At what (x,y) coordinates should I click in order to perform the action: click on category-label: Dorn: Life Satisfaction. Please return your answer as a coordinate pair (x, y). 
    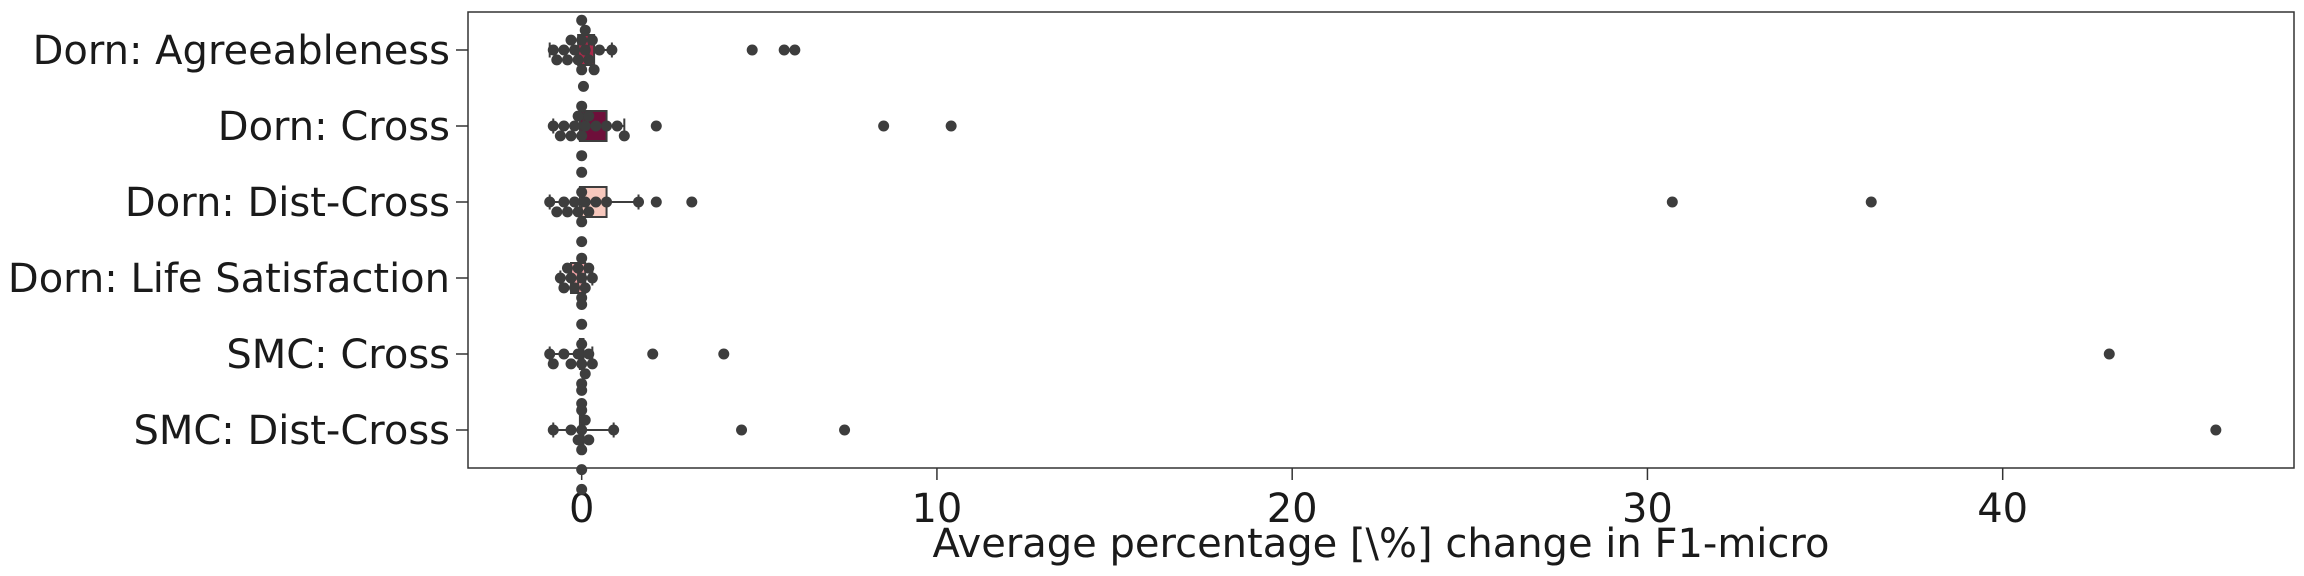
    Looking at the image, I should click on (229, 279).